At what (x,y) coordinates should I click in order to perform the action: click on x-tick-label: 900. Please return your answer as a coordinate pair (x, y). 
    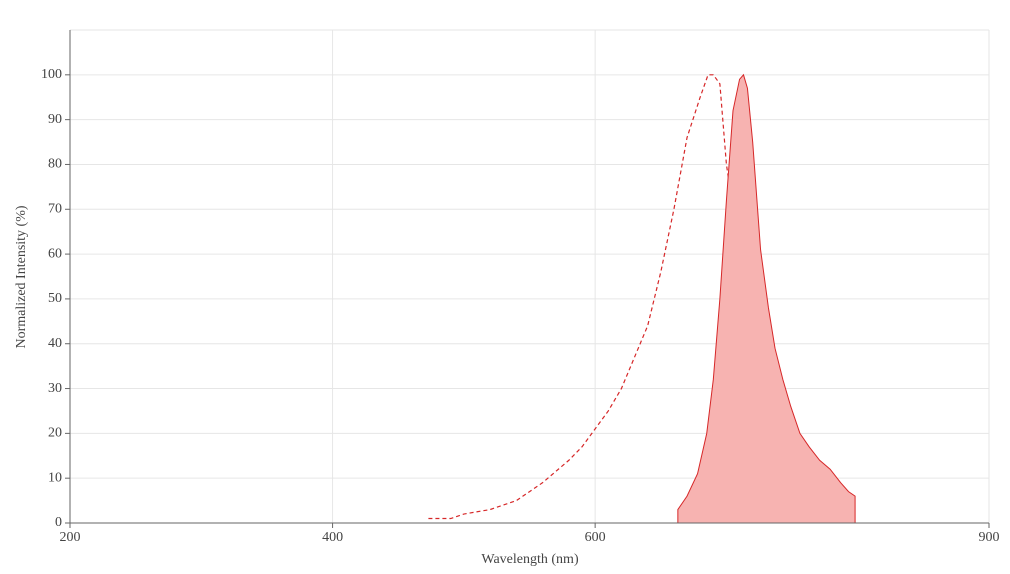
    Looking at the image, I should click on (989, 537).